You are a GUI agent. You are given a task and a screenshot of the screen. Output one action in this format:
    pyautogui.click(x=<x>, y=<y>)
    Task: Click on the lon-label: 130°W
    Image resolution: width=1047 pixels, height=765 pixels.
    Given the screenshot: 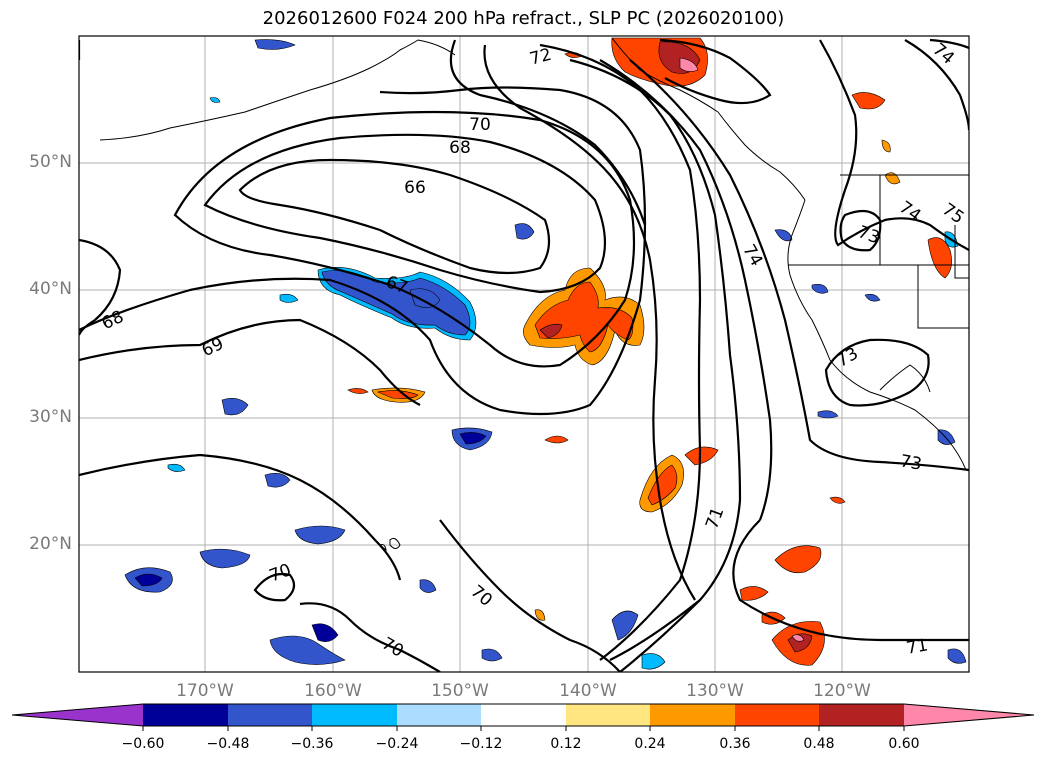 What is the action you would take?
    pyautogui.click(x=715, y=691)
    